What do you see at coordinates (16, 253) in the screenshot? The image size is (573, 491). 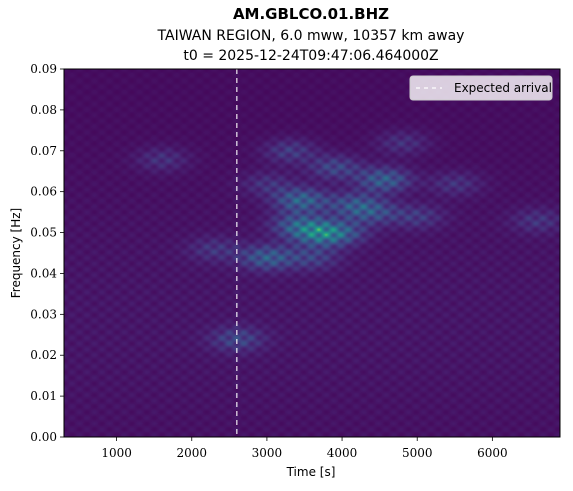 I see `y-axis-label: Frequency [Hz]` at bounding box center [16, 253].